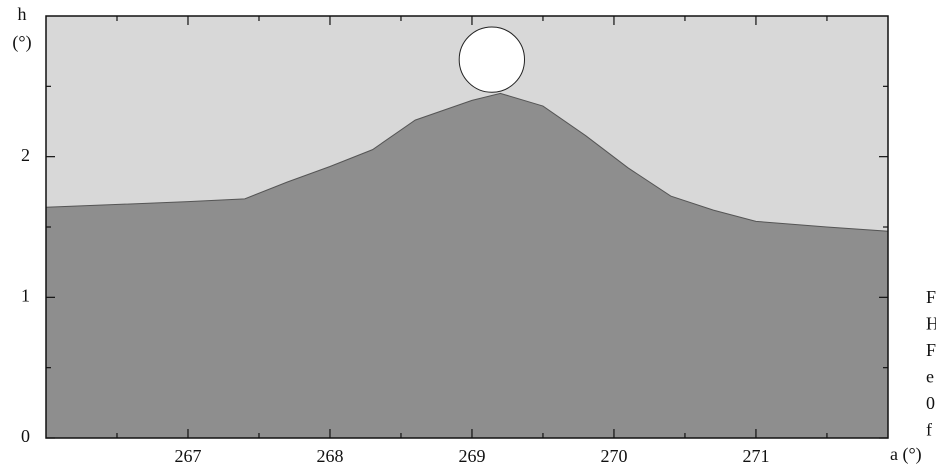 Image resolution: width=936 pixels, height=467 pixels. What do you see at coordinates (906, 454) in the screenshot?
I see `x-label: a (°)` at bounding box center [906, 454].